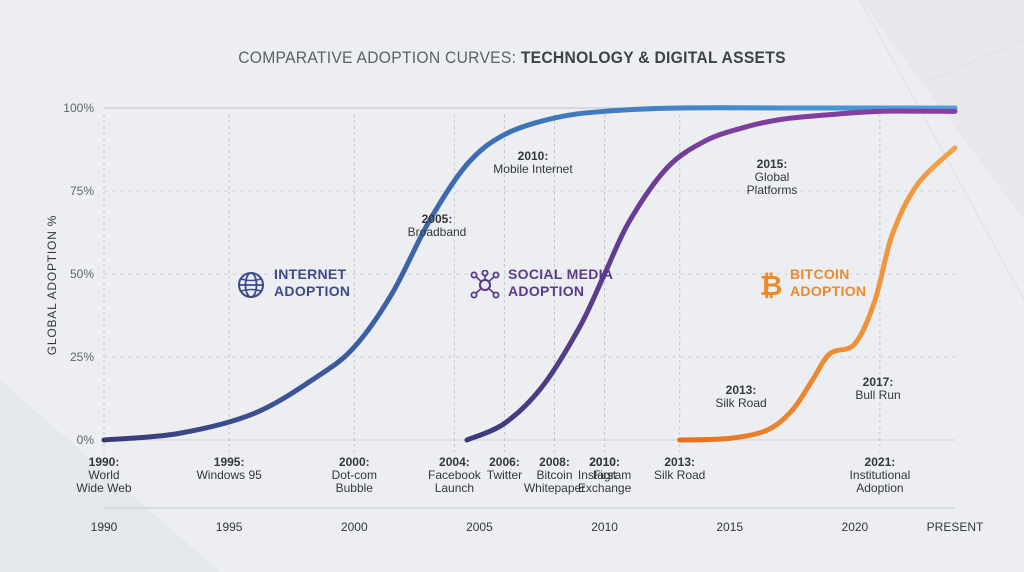 This screenshot has height=572, width=1024. Describe the element at coordinates (880, 462) in the screenshot. I see `event-year: 2021:` at that location.